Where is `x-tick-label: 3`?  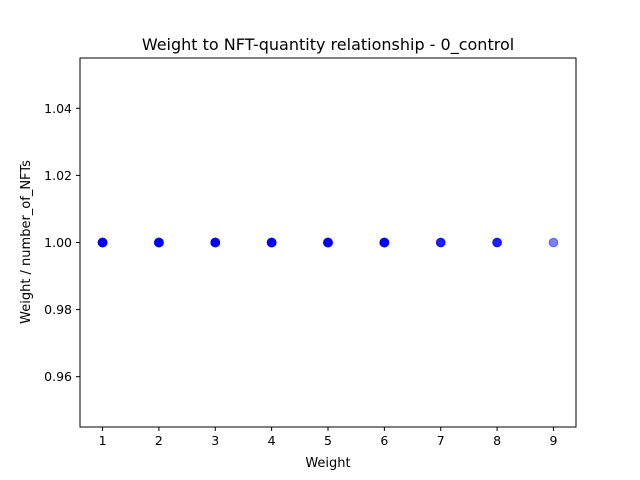 x-tick-label: 3 is located at coordinates (215, 440).